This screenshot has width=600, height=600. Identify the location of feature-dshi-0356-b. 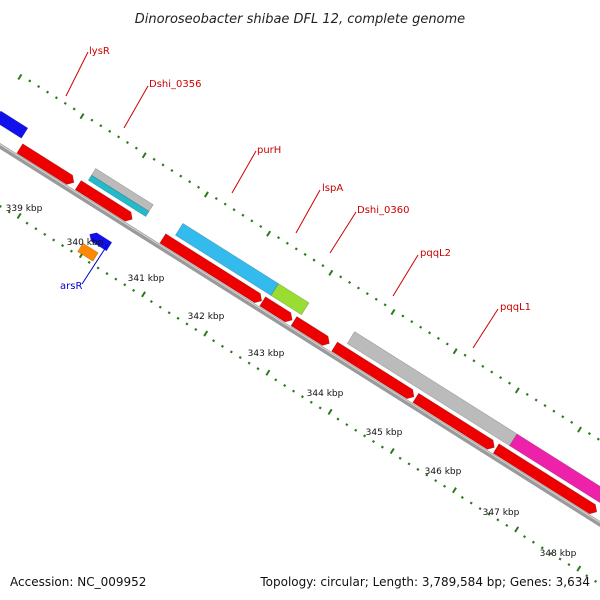
(118, 196).